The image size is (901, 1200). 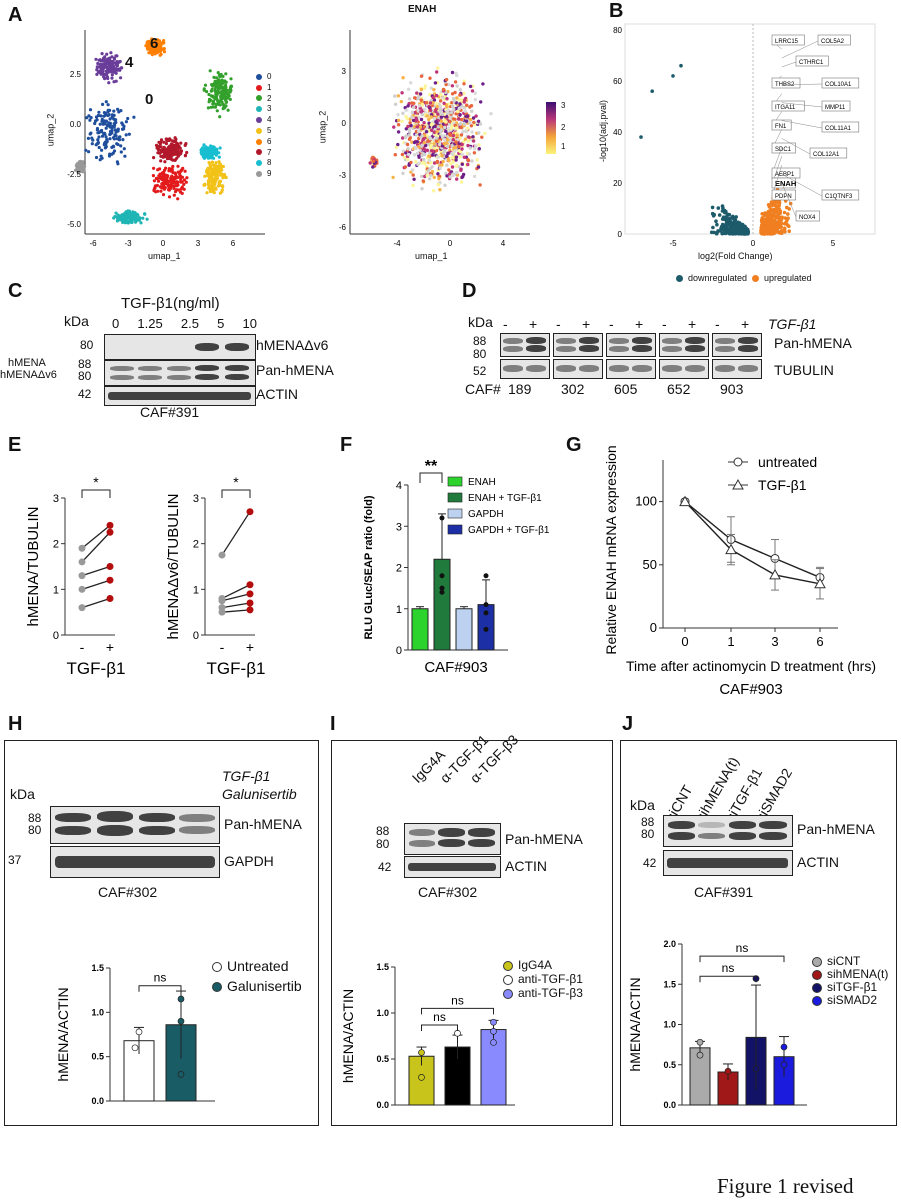 What do you see at coordinates (236, 482) in the screenshot?
I see `e-sig: *` at bounding box center [236, 482].